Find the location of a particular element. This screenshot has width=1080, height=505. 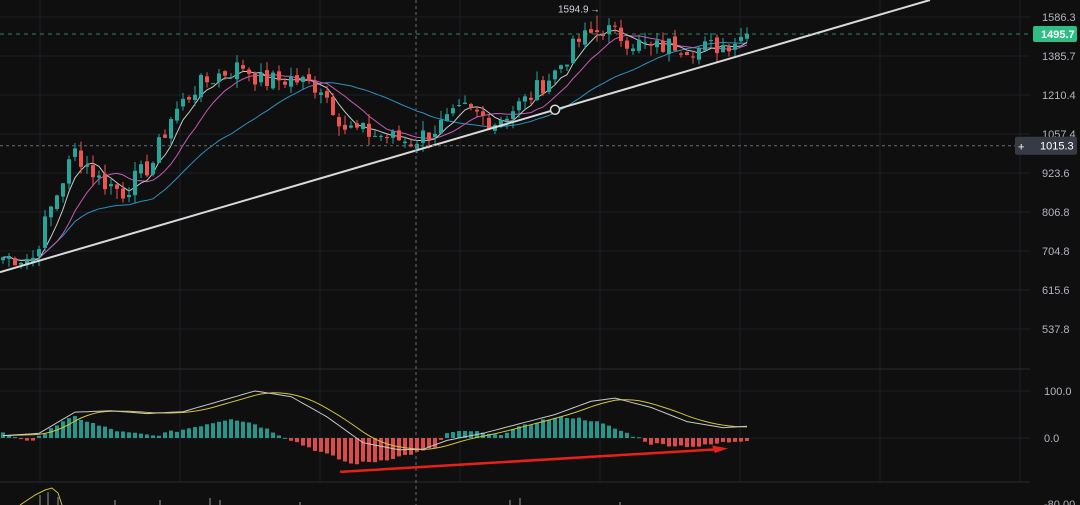

oscillator-pane is located at coordinates (375, 432).